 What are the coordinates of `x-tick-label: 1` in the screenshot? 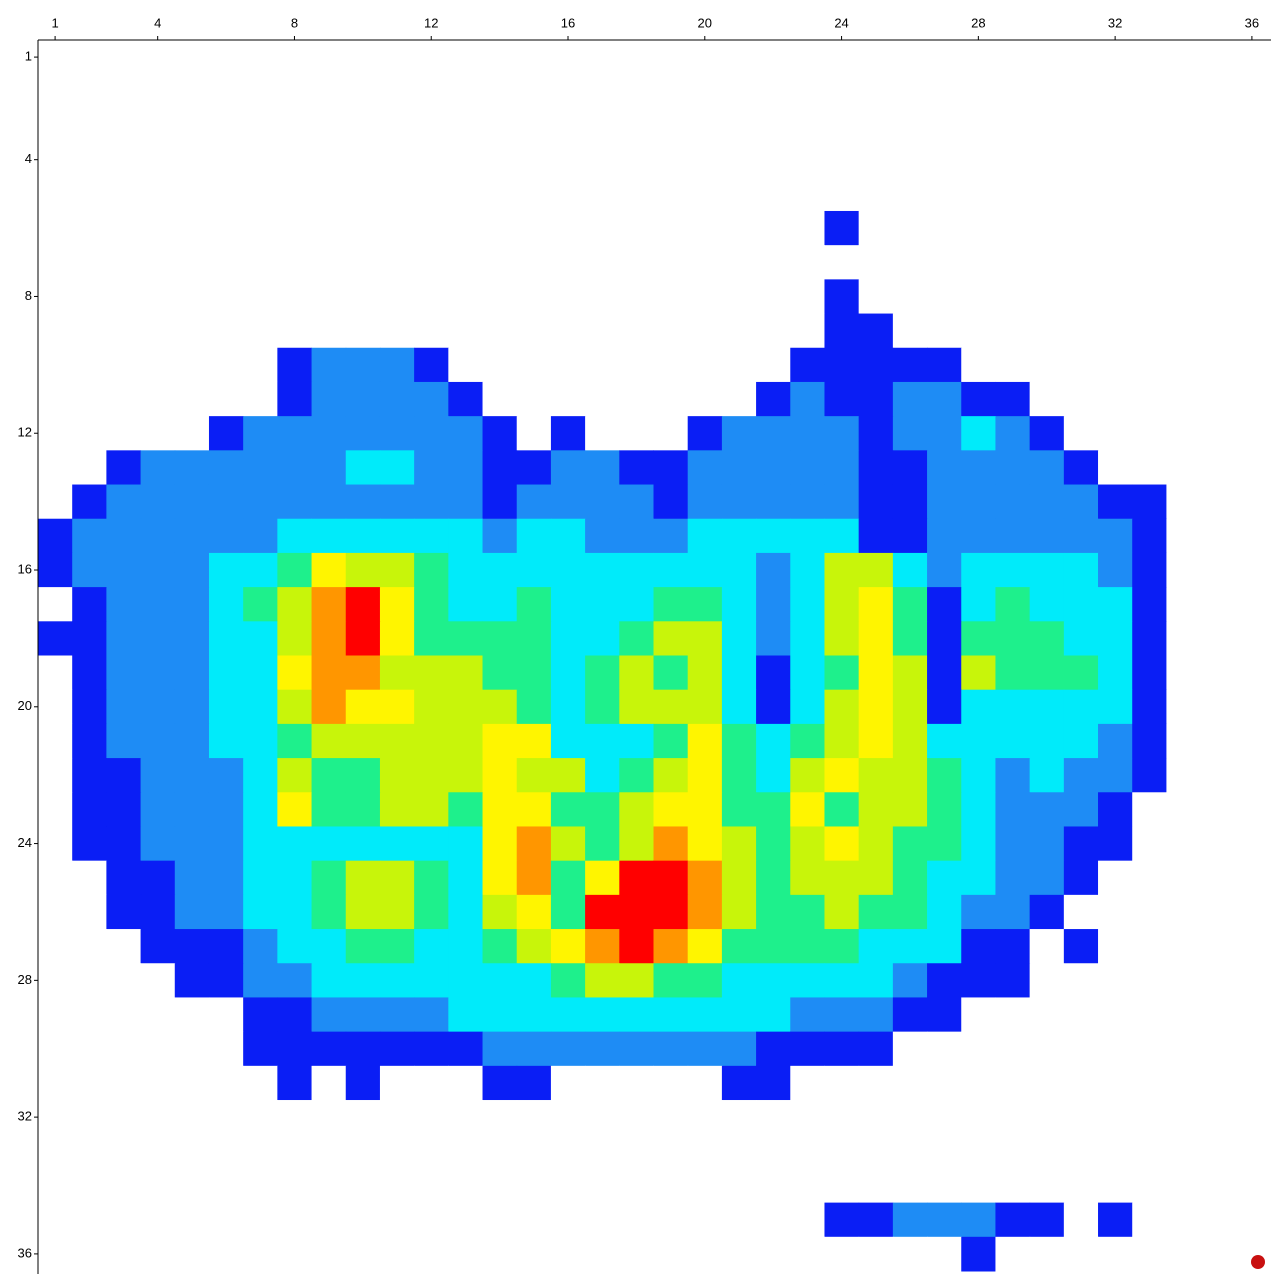 It's located at (54, 22).